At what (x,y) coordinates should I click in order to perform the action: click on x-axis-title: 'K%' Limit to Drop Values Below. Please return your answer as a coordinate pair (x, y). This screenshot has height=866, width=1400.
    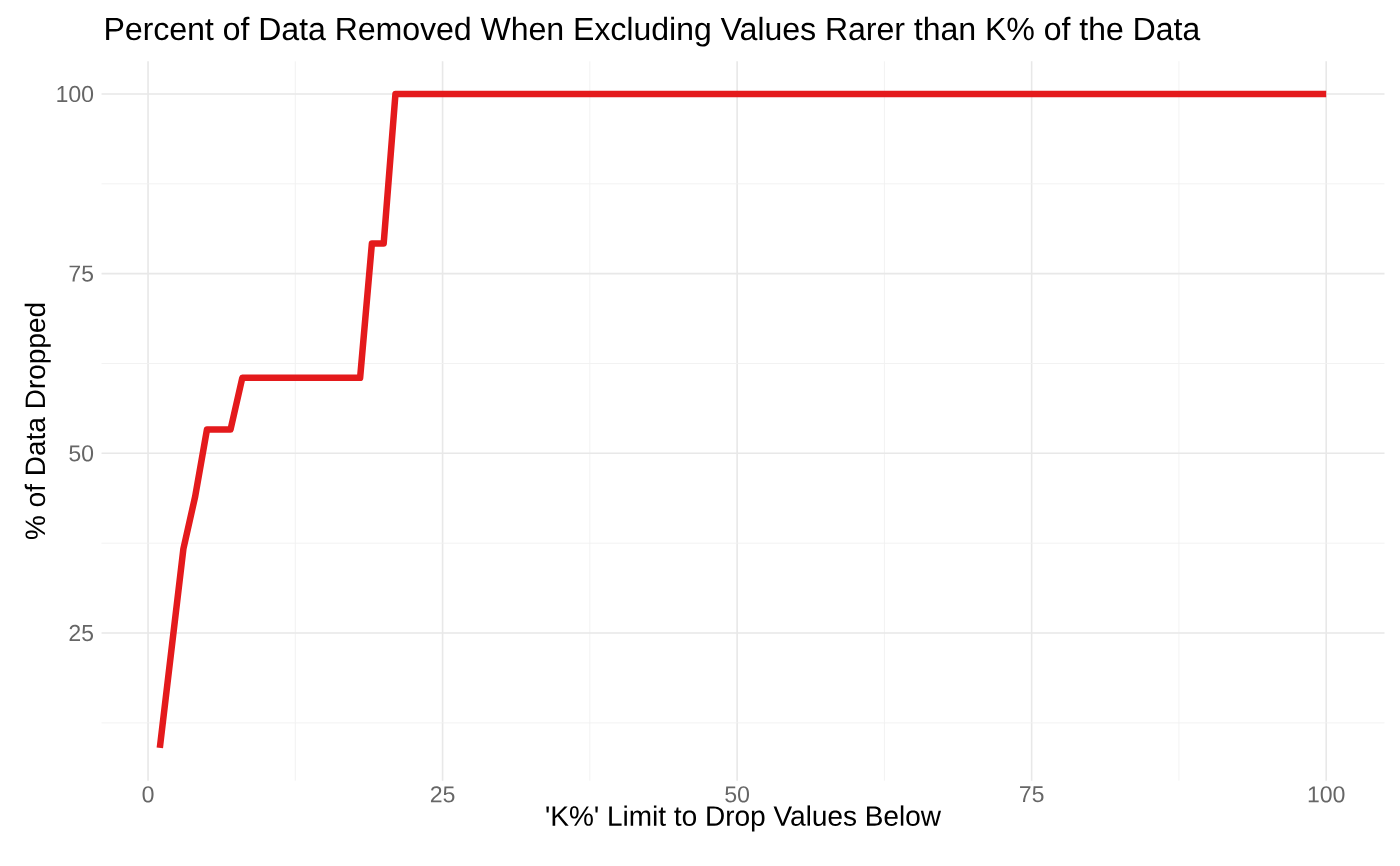
    Looking at the image, I should click on (744, 818).